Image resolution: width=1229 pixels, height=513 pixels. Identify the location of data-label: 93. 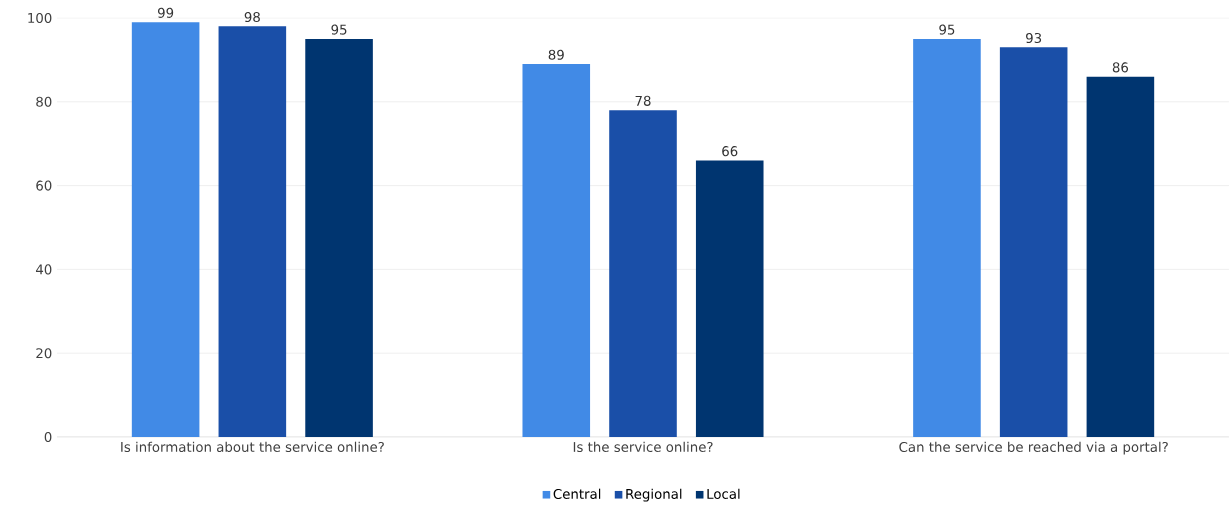
(1034, 38).